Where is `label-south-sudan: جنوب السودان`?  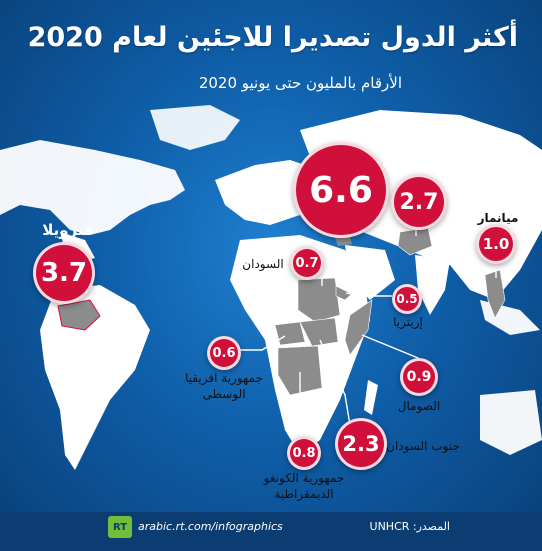
label-south-sudan: جنوب السودان is located at coordinates (423, 446).